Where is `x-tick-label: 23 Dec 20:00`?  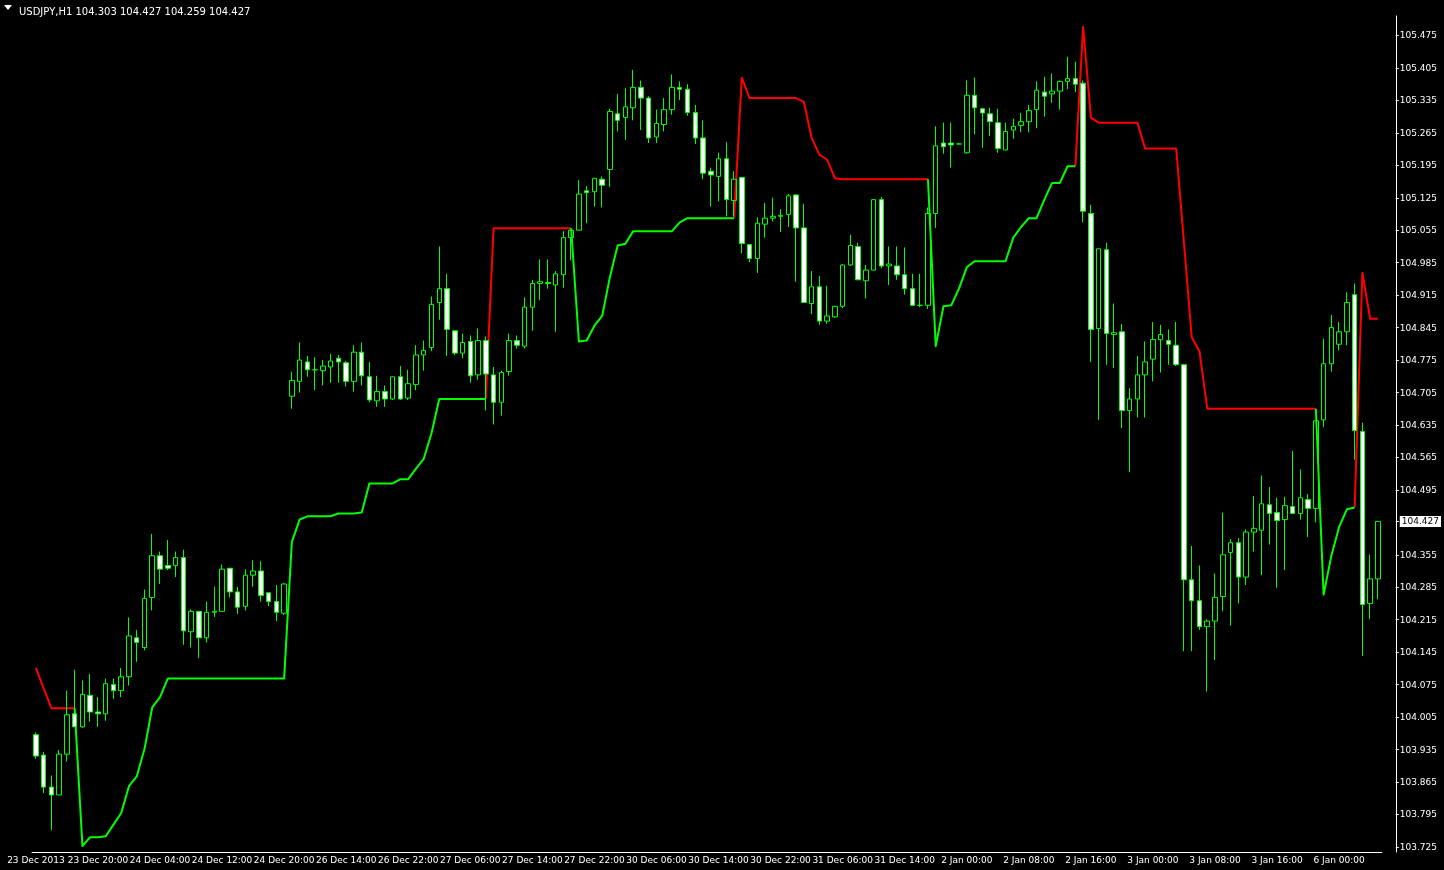
x-tick-label: 23 Dec 20:00 is located at coordinates (98, 859).